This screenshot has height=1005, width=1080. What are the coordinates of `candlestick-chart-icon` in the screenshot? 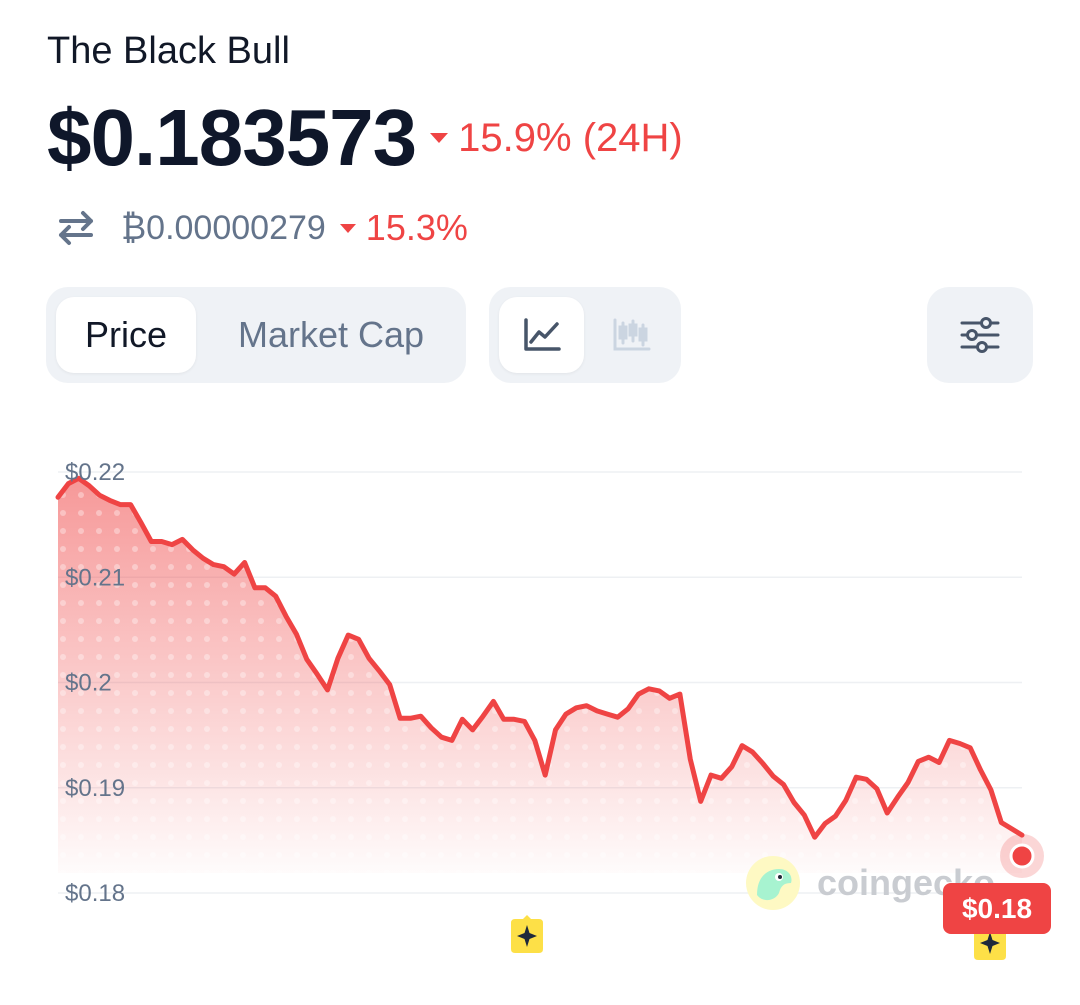 It's located at (631, 334).